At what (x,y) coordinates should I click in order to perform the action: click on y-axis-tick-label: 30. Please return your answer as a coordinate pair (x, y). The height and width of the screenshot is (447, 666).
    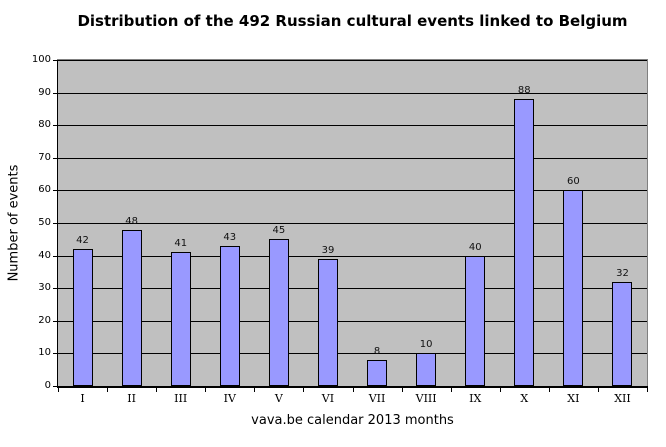
    Looking at the image, I should click on (44, 288).